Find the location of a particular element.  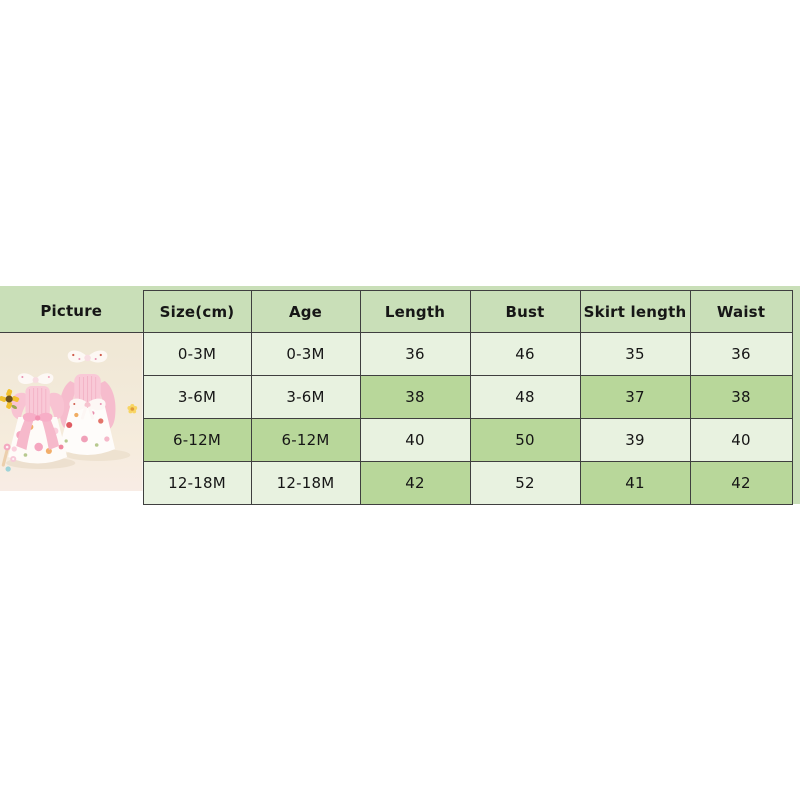

product-photo-cell is located at coordinates (72, 418).